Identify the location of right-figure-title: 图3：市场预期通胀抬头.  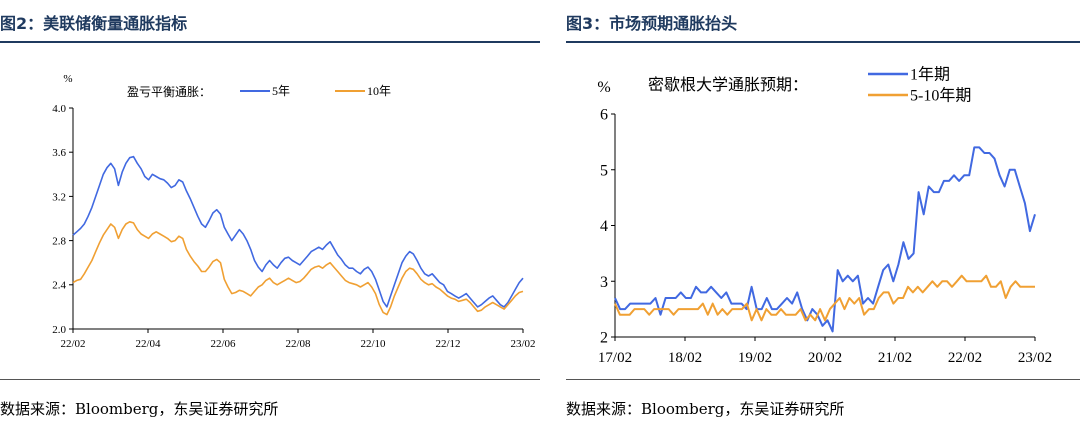
(652, 23).